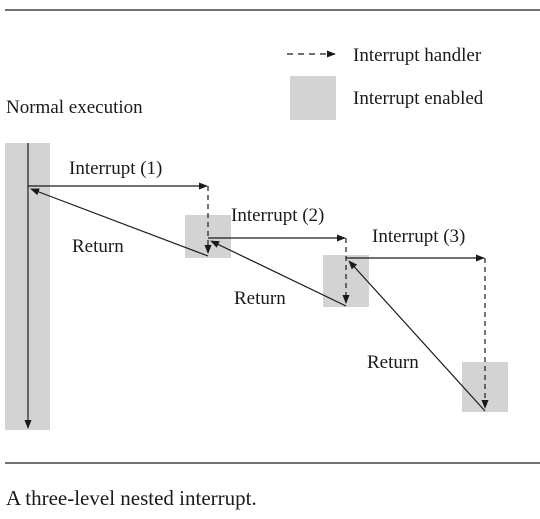  Describe the element at coordinates (74, 107) in the screenshot. I see `normal-execution-label: Normal execution` at that location.